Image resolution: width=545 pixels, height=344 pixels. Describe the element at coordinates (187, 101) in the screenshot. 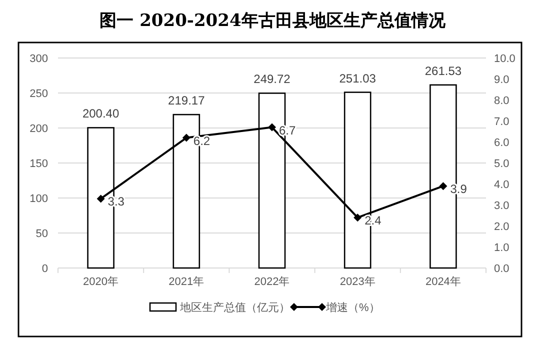

I see `data-label: 219.17` at that location.